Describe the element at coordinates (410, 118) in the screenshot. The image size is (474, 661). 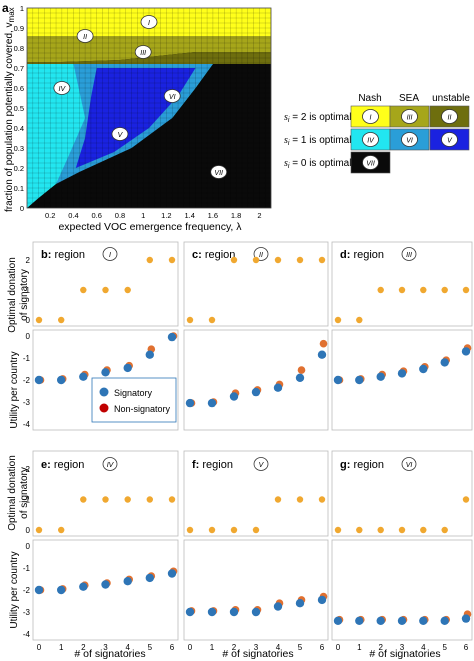
I see `legend-cell-label: III` at that location.